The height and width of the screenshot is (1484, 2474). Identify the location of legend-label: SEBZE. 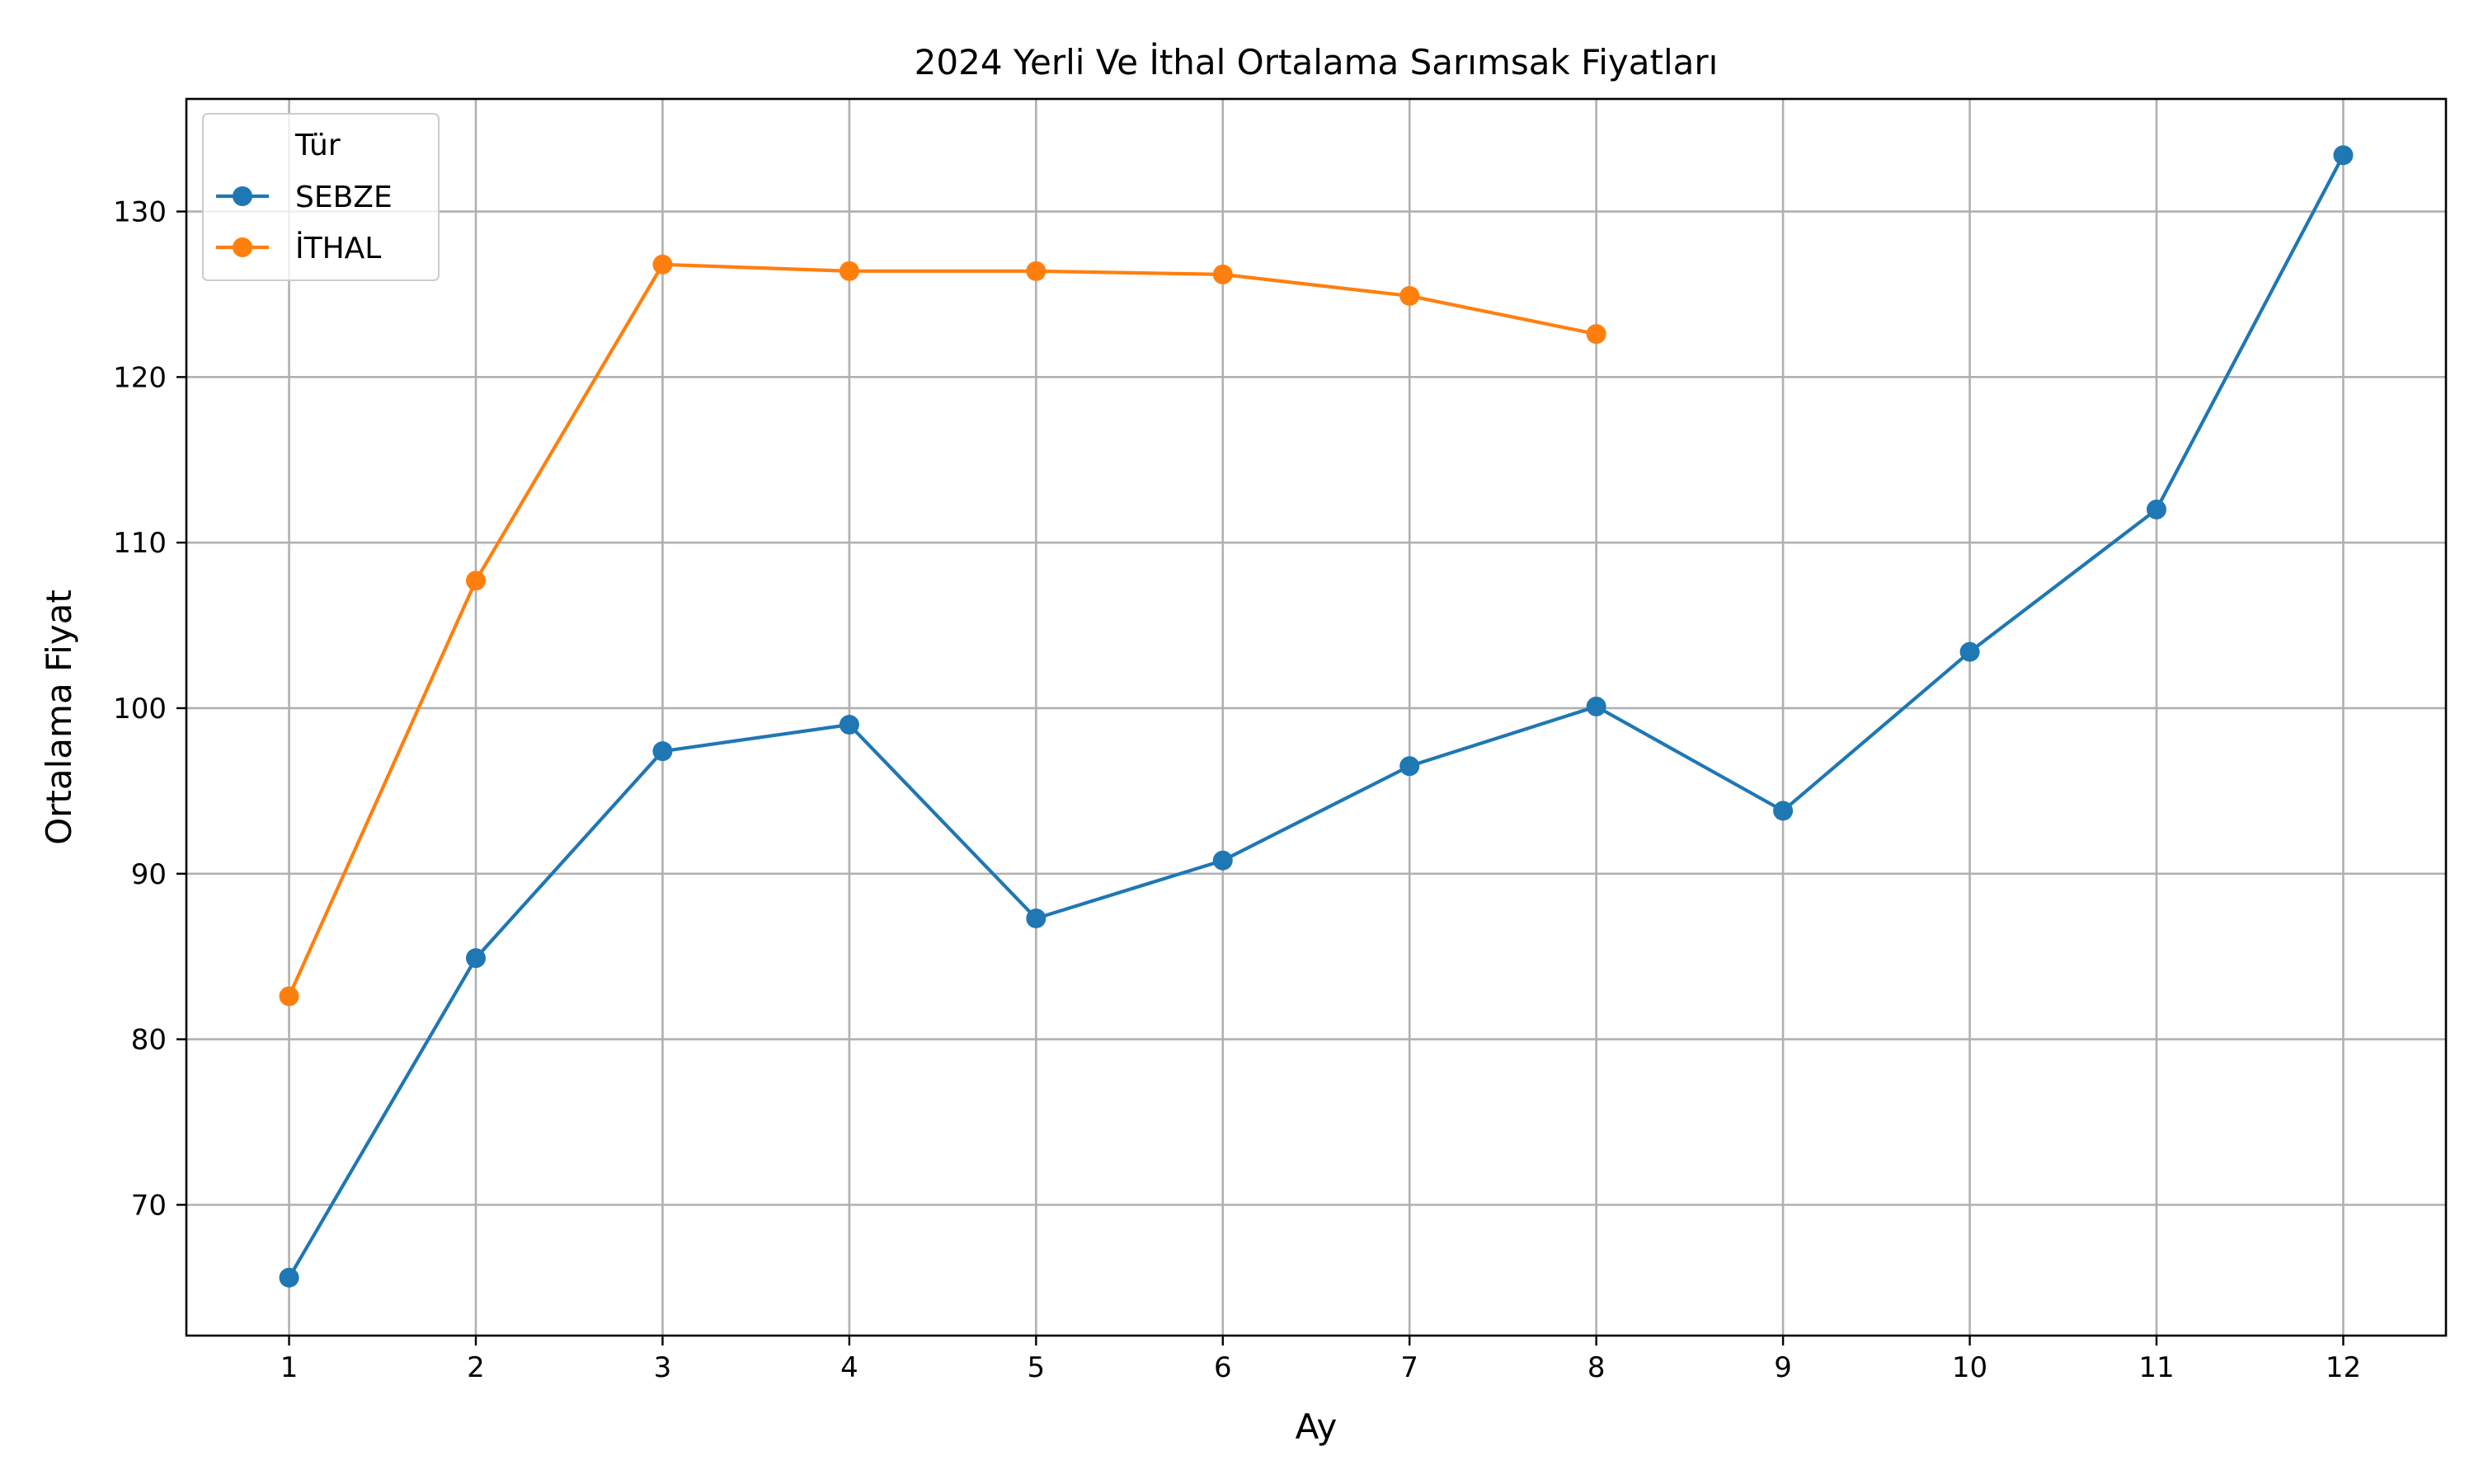
(344, 197).